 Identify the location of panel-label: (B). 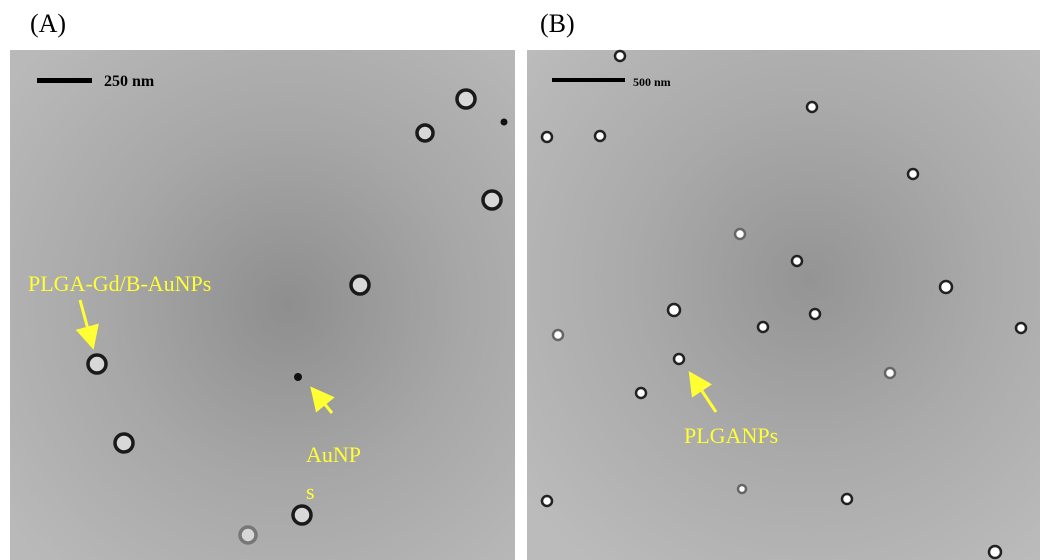
(557, 23).